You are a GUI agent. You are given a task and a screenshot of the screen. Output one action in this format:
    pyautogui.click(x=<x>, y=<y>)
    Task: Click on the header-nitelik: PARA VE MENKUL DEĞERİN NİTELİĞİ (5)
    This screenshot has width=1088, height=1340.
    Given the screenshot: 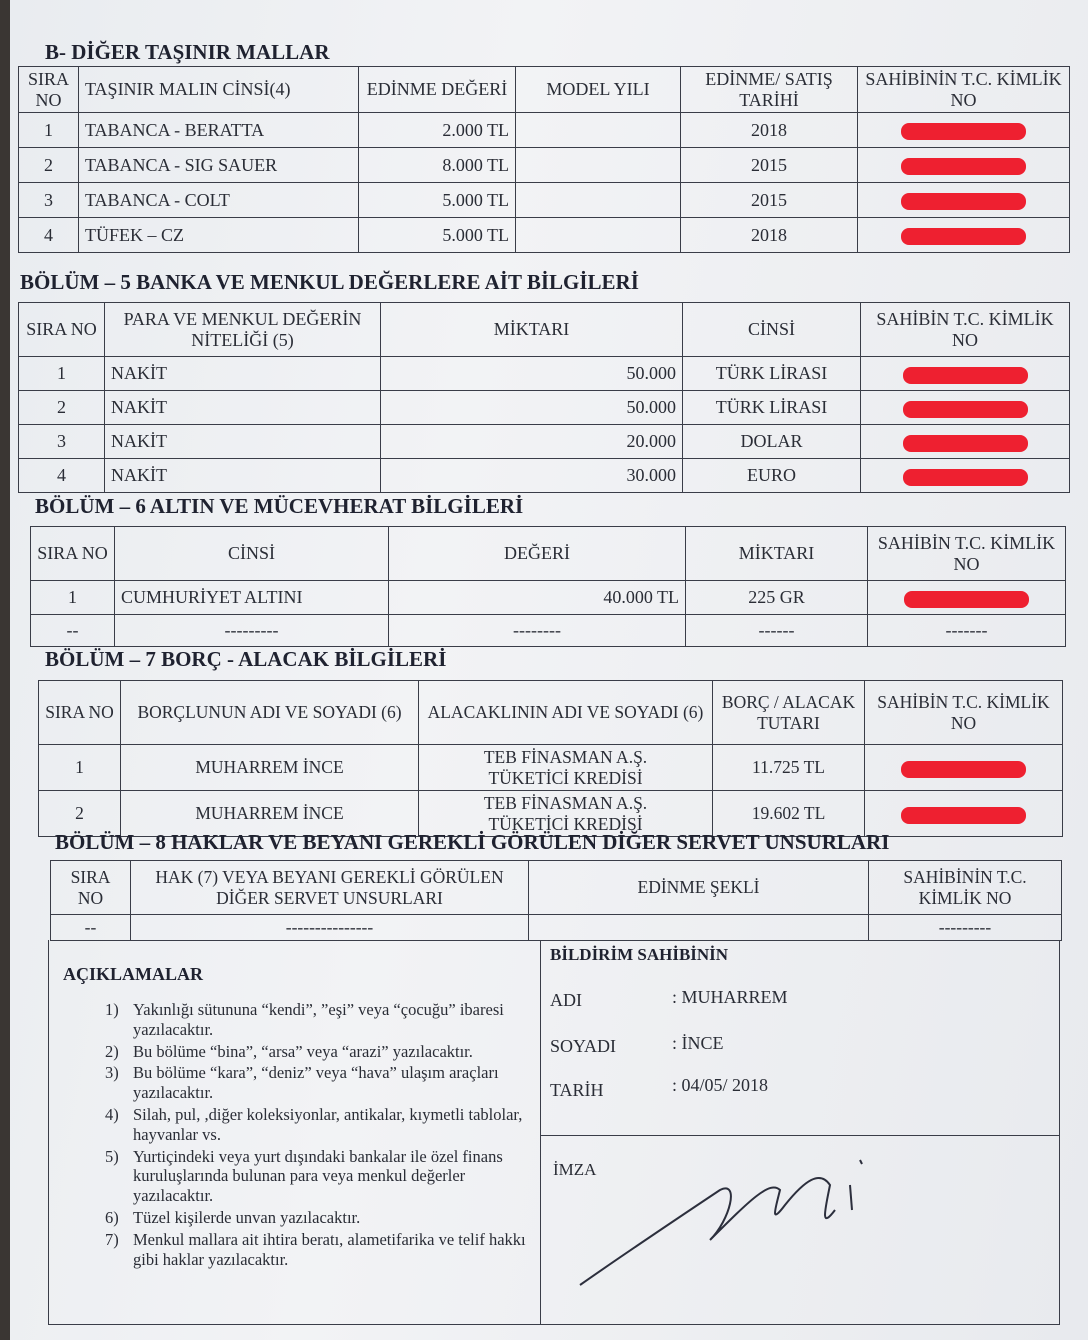 What is the action you would take?
    pyautogui.click(x=242, y=329)
    